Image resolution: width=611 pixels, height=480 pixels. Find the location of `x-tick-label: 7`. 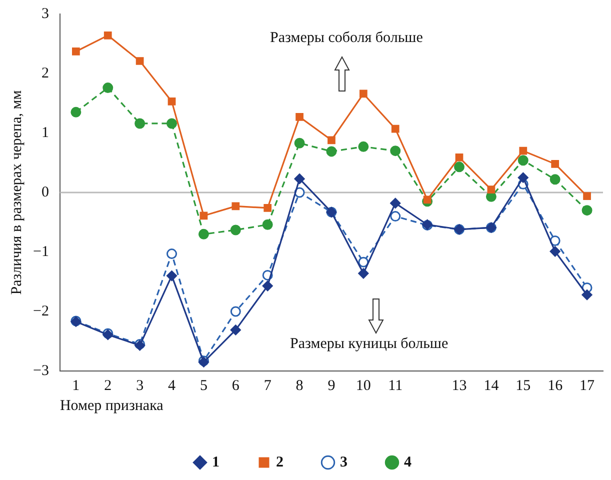

x-tick-label: 7 is located at coordinates (268, 386).